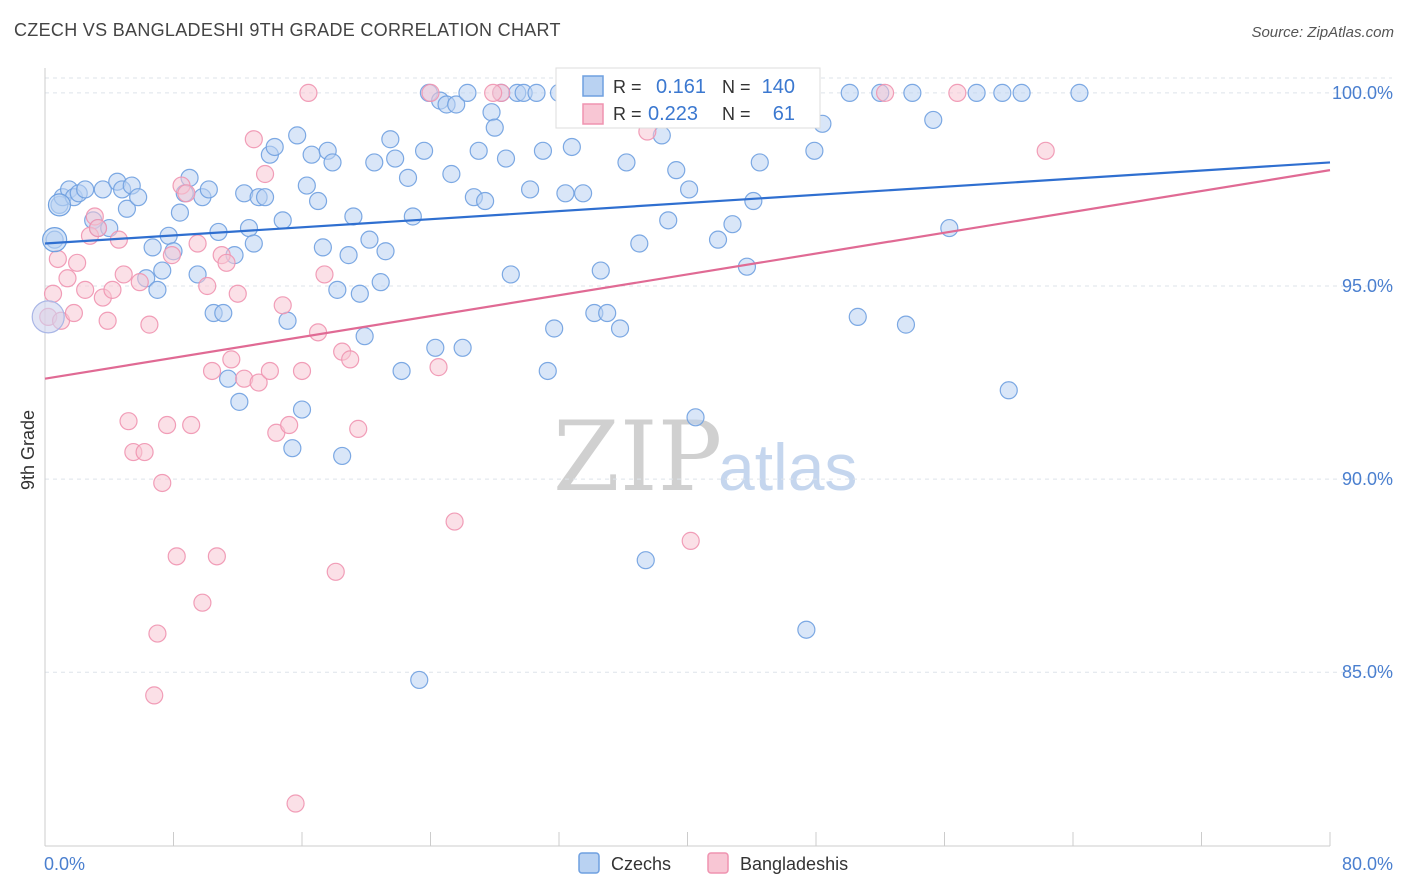  Describe the element at coordinates (718, 863) in the screenshot. I see `bangladeshis-swatch` at that location.